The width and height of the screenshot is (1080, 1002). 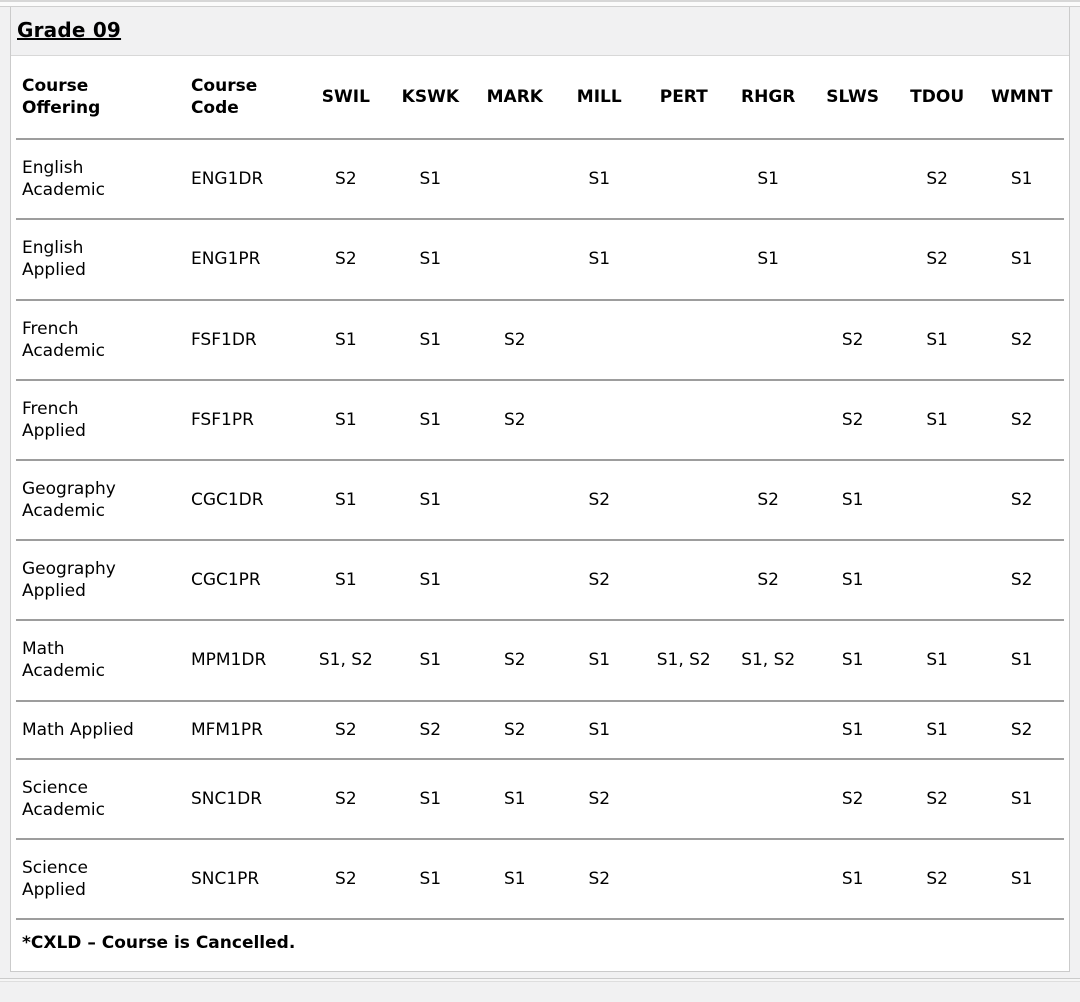 I want to click on cell-school-pert: S1, S2, so click(x=683, y=660).